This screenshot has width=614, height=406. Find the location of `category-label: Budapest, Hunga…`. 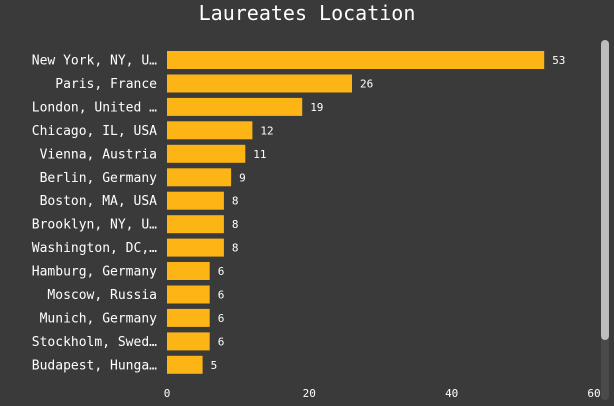

category-label: Budapest, Hunga… is located at coordinates (94, 365).